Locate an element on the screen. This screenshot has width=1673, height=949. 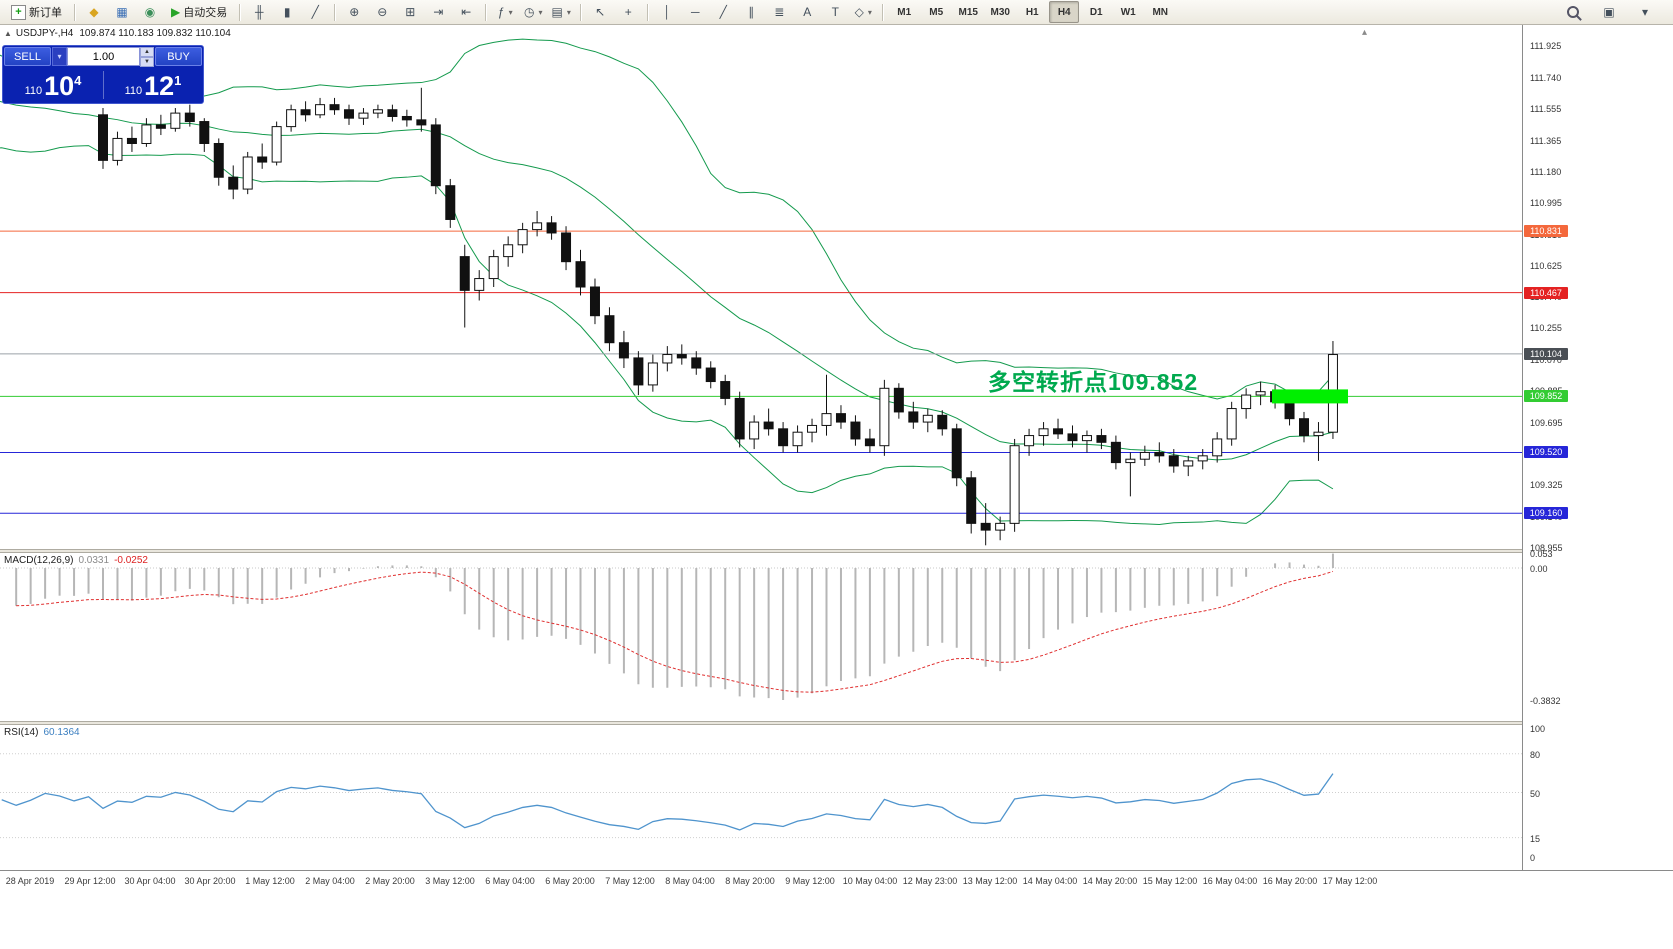
time-axis-label: 29 Apr 12:00 is located at coordinates (90, 881).